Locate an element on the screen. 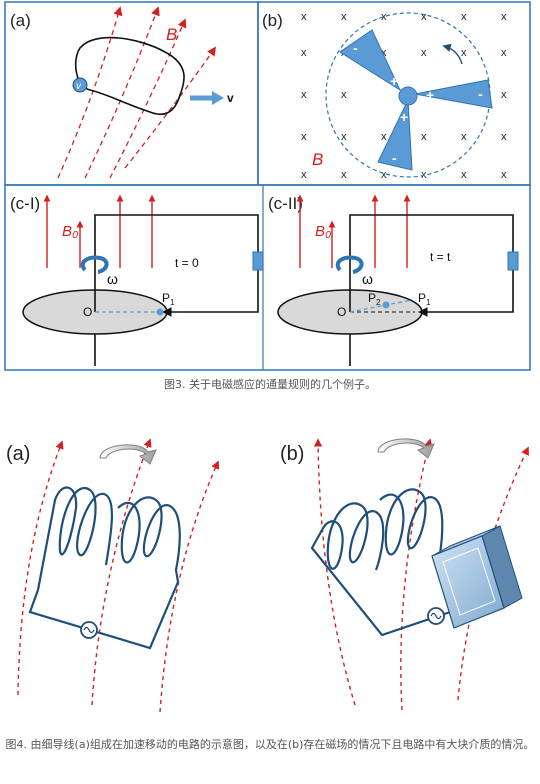 The width and height of the screenshot is (540, 784). radius-c2-p2 is located at coordinates (381, 306).